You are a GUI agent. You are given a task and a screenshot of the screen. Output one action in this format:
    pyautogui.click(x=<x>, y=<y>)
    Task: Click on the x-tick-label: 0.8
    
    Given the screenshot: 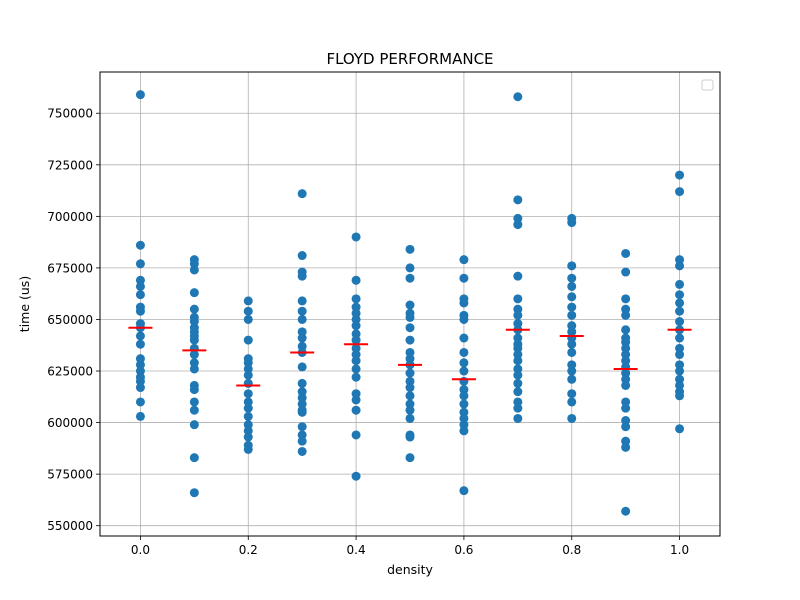 What is the action you would take?
    pyautogui.click(x=571, y=550)
    